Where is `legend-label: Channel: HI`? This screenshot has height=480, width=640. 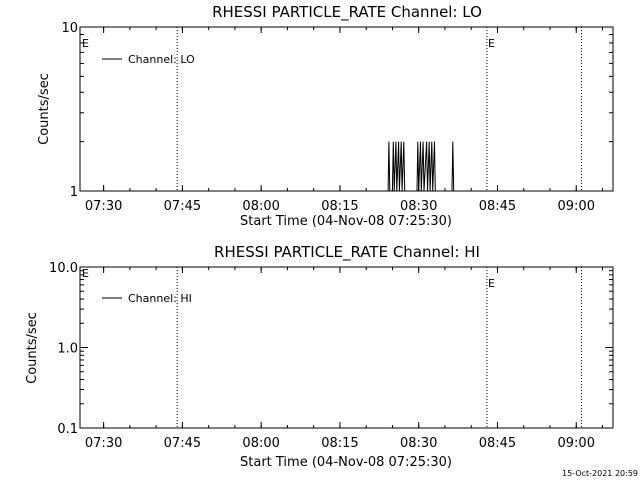 legend-label: Channel: HI is located at coordinates (160, 298).